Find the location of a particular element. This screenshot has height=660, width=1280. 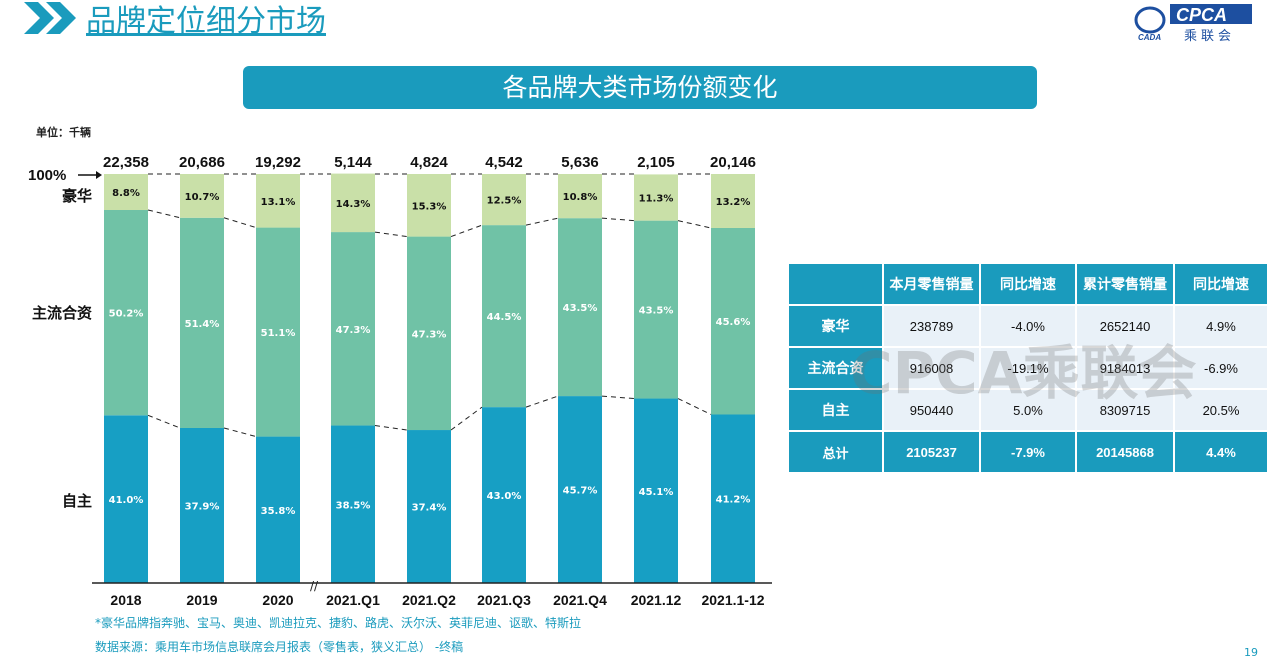

data-label: 8.8% is located at coordinates (126, 193).